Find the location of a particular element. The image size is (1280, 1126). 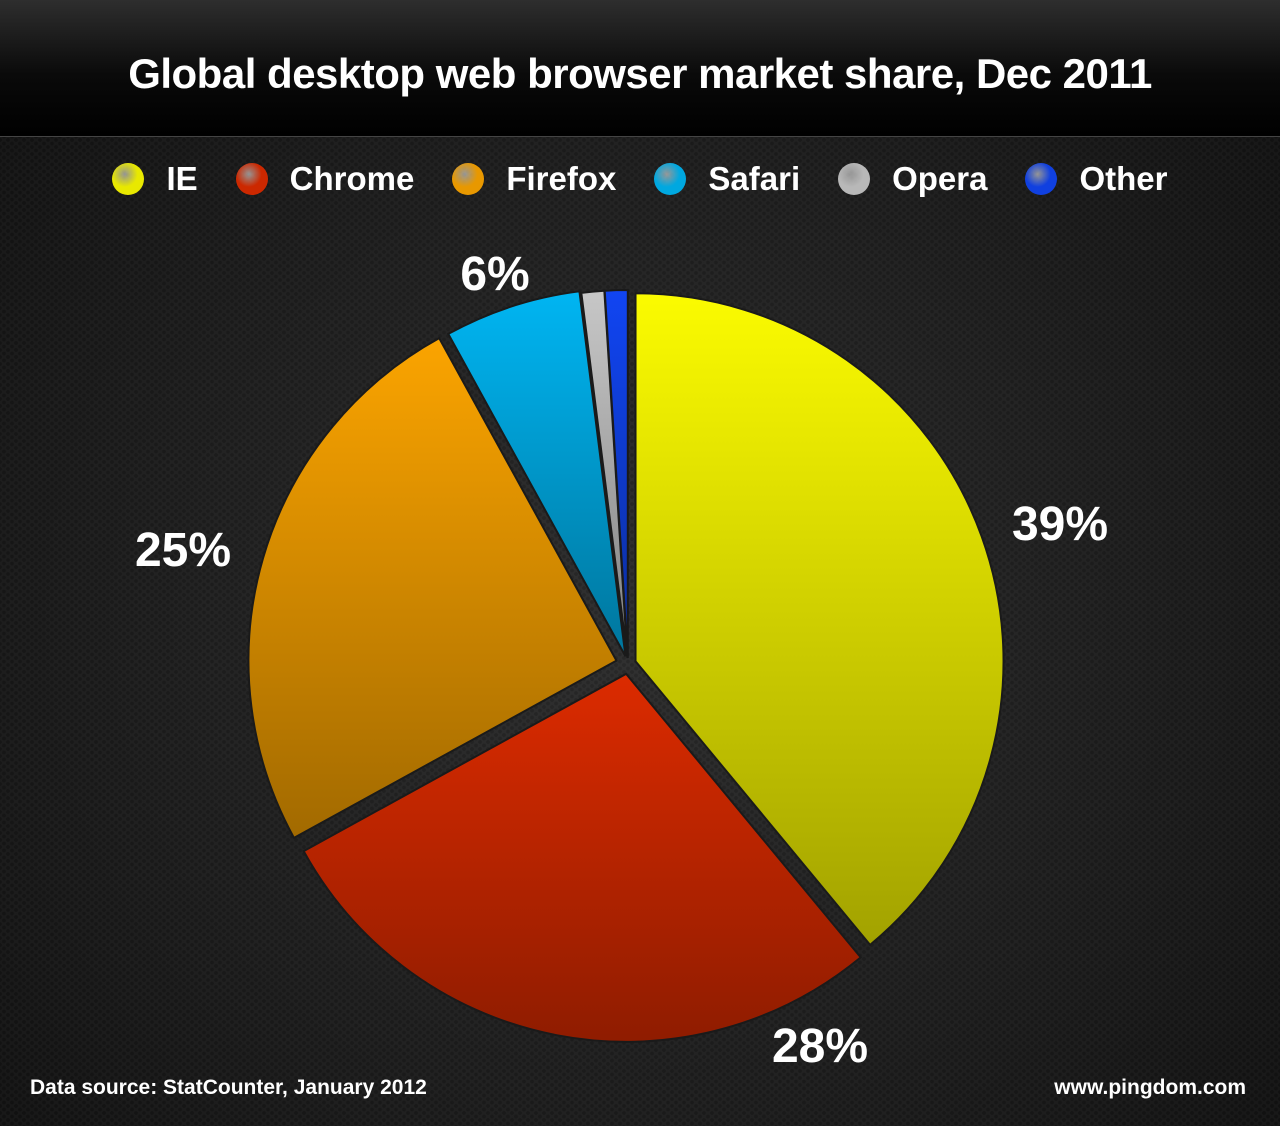

legend-item-opera: Opera is located at coordinates (912, 179).